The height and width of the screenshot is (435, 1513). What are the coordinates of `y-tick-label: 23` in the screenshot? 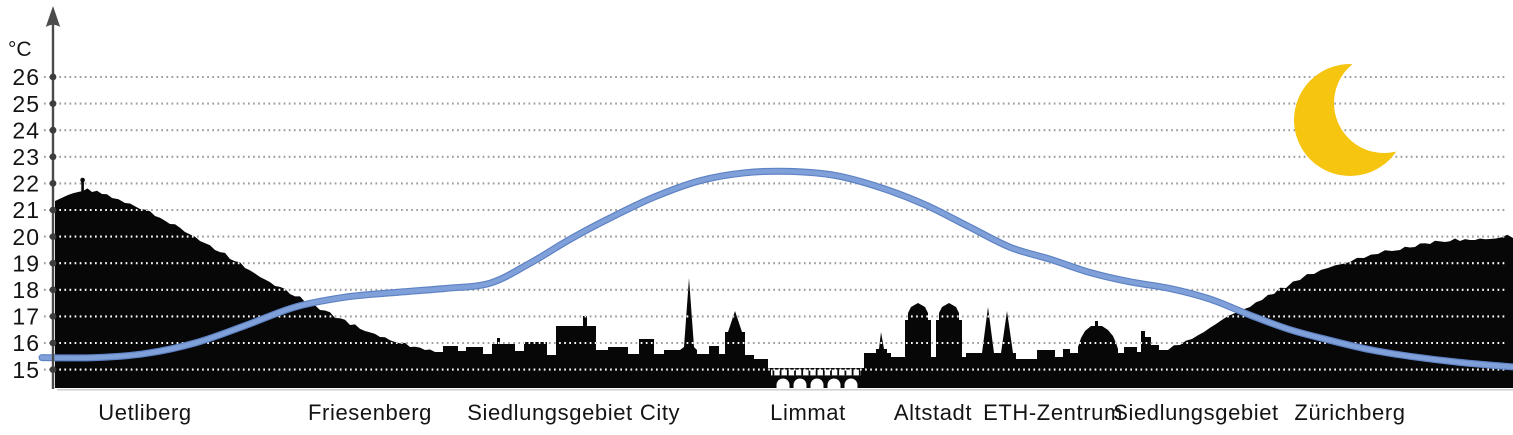 It's located at (26, 157).